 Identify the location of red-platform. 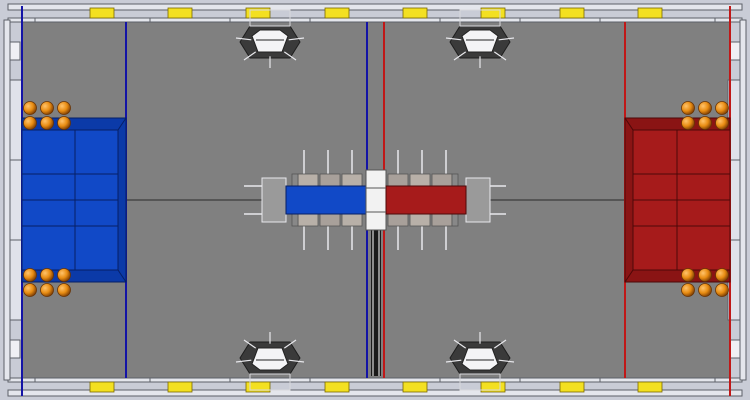
(677, 200).